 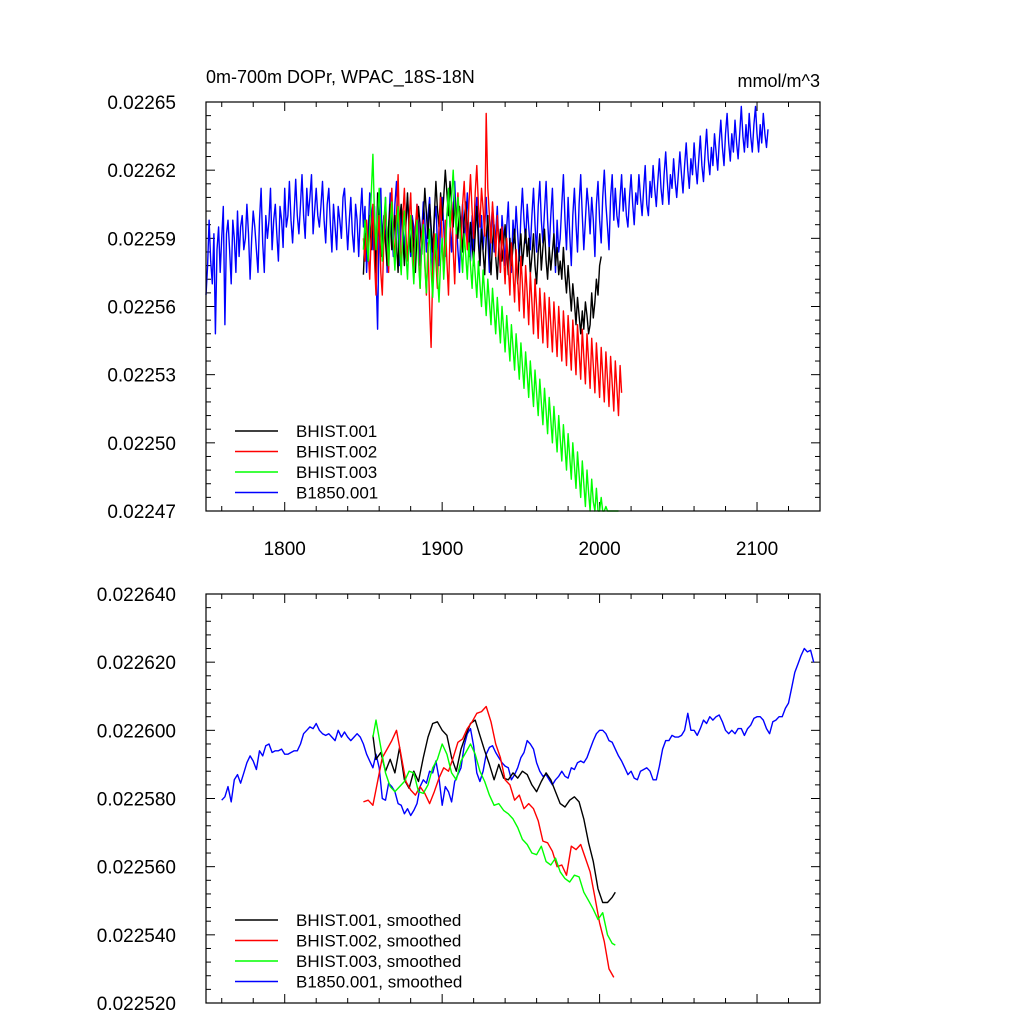 What do you see at coordinates (141, 103) in the screenshot?
I see `y-tick-label: 0.02265` at bounding box center [141, 103].